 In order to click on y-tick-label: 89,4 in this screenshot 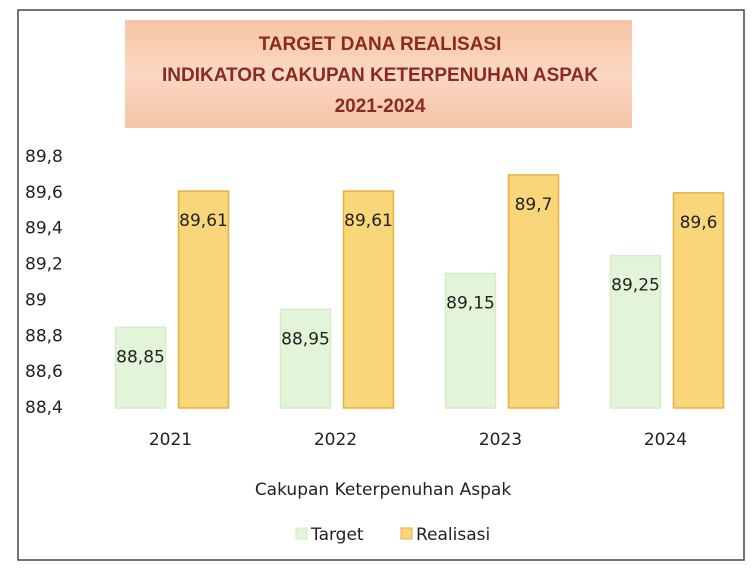, I will do `click(44, 229)`.